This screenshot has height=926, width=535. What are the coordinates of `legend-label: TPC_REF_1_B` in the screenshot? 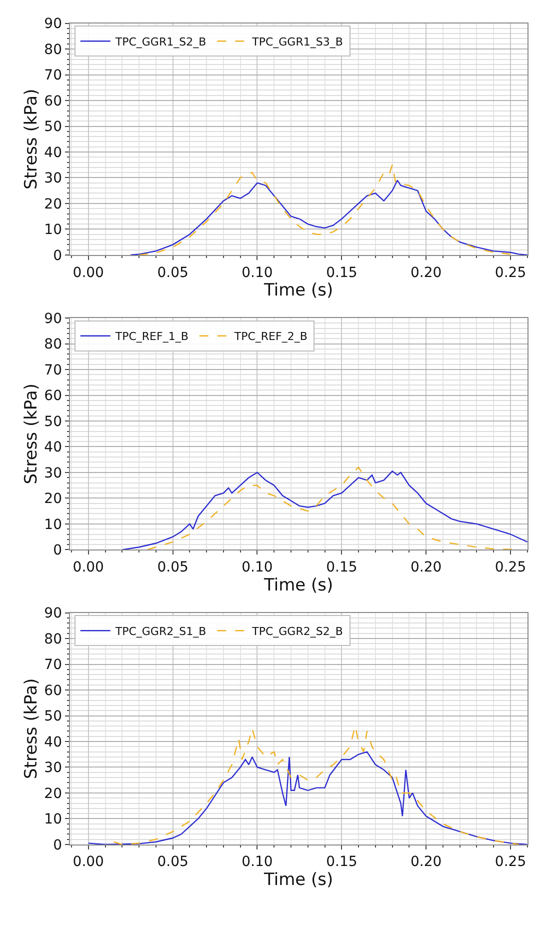 It's located at (151, 337).